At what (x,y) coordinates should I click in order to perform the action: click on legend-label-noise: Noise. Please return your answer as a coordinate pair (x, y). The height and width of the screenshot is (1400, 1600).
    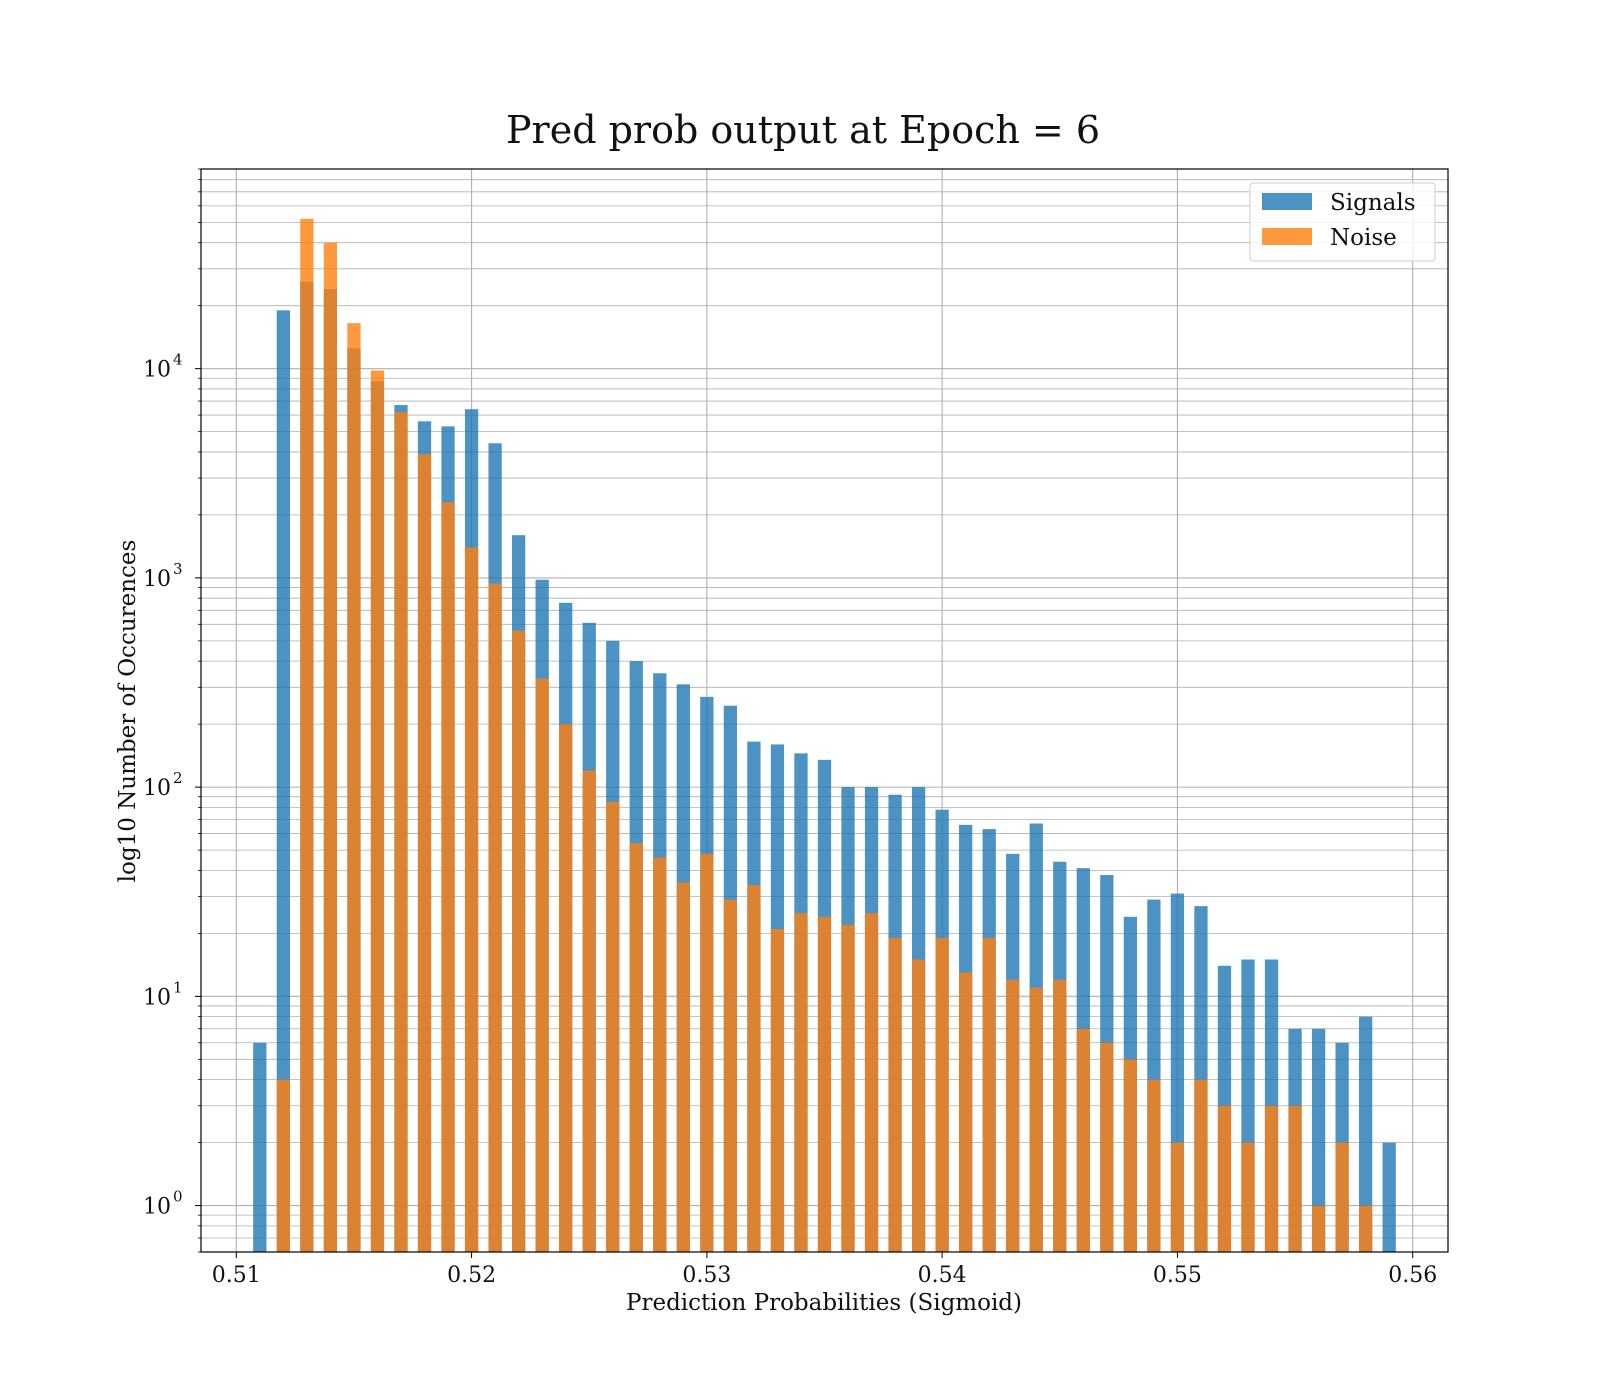
    Looking at the image, I should click on (1363, 238).